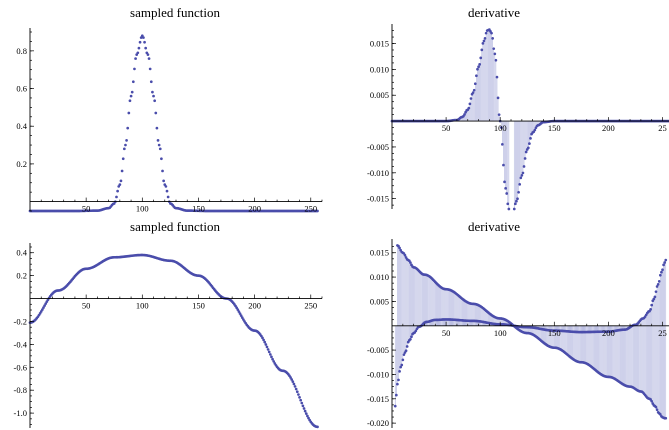 Image resolution: width=669 pixels, height=430 pixels. I want to click on point-s0-x187, so click(240, 313).